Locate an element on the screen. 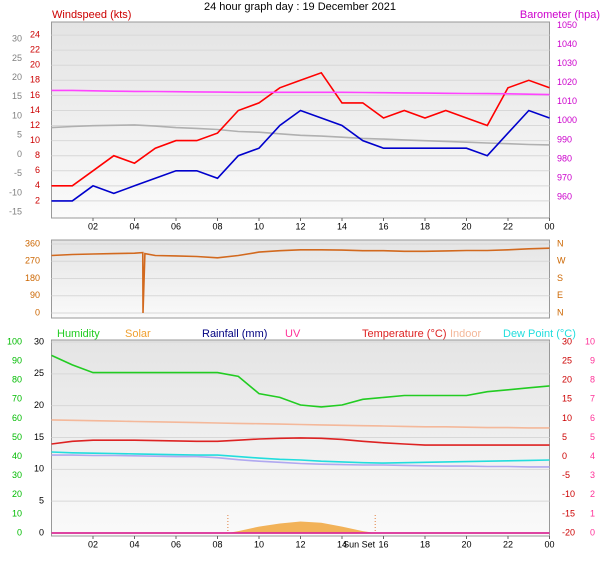 Image resolution: width=608 pixels, height=566 pixels. y3-tick-label: 70 is located at coordinates (17, 399).